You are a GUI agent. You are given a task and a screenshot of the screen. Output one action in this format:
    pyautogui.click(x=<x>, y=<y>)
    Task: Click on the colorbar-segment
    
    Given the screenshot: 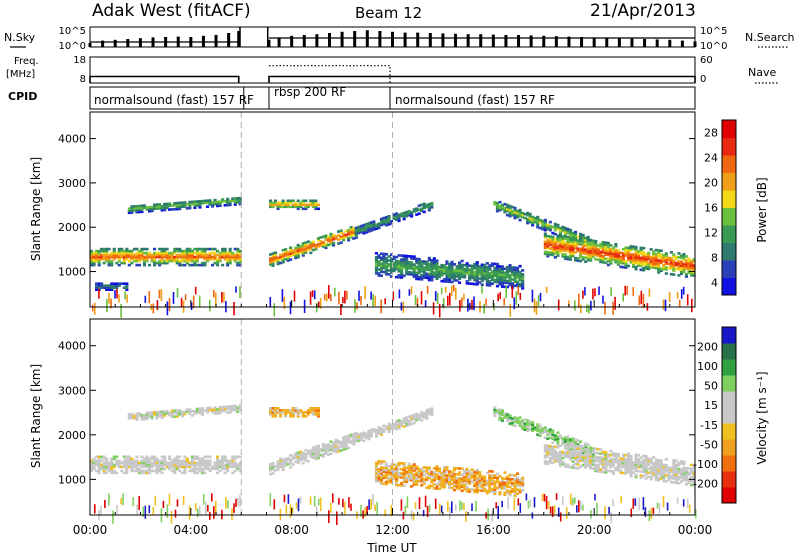 What is the action you would take?
    pyautogui.click(x=729, y=383)
    